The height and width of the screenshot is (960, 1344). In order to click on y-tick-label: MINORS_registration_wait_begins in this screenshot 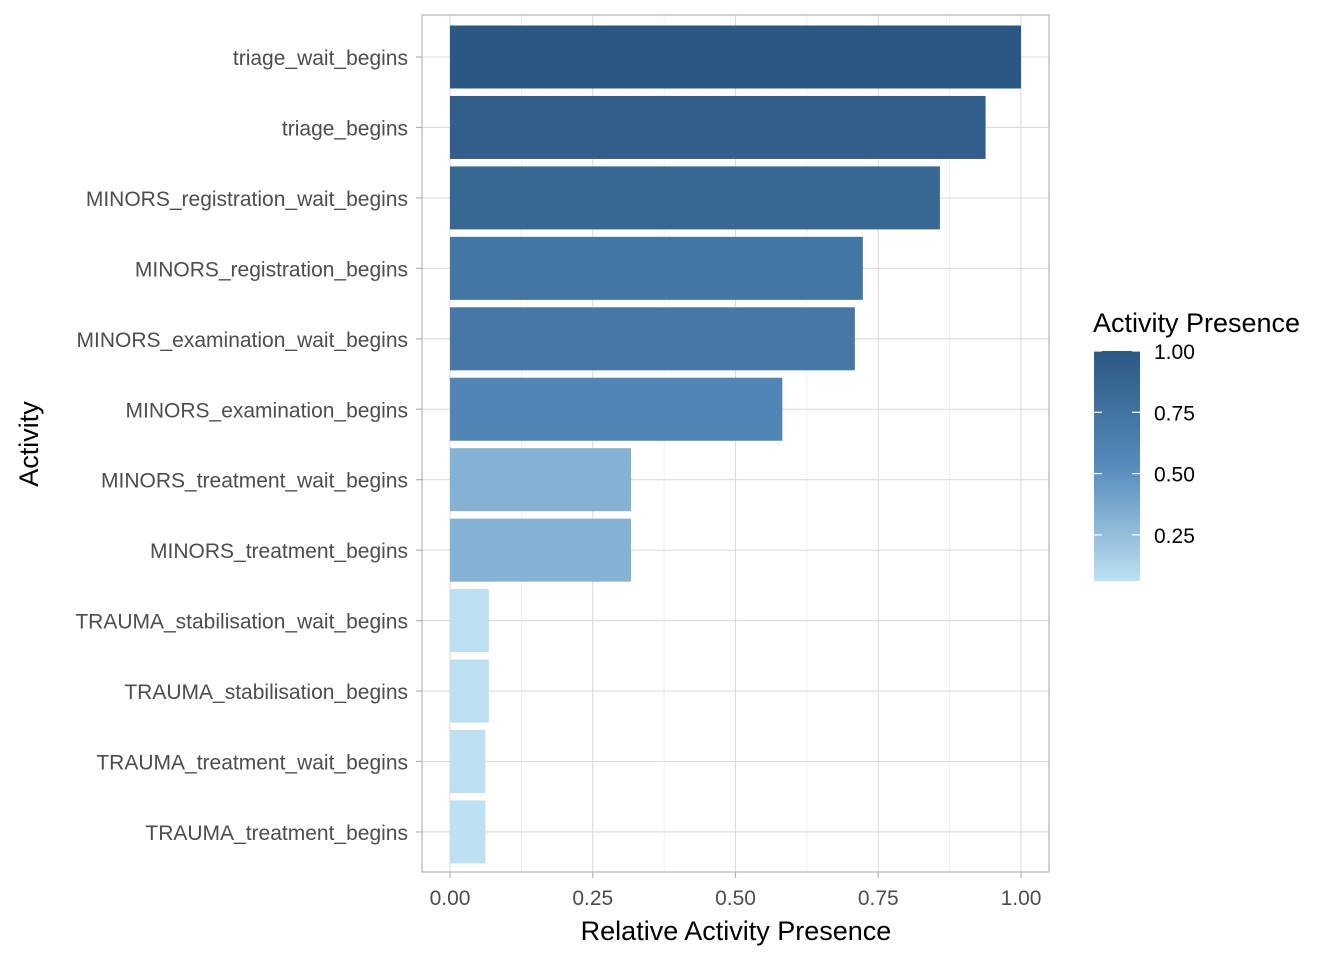, I will do `click(247, 199)`.